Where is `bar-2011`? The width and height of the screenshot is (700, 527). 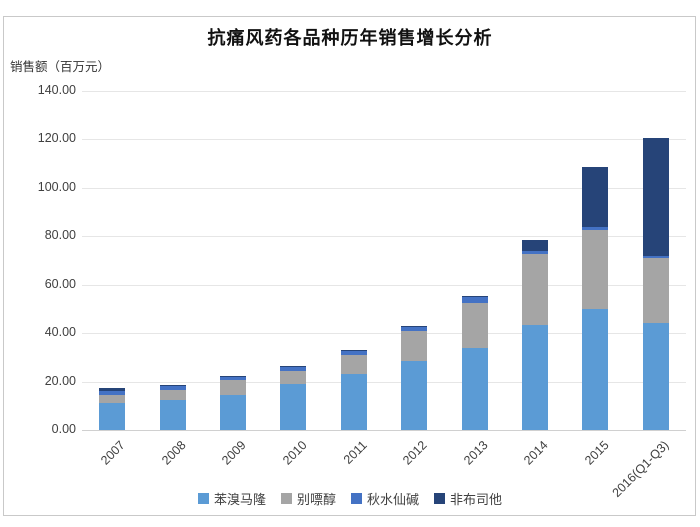
bar-2011 is located at coordinates (353, 260).